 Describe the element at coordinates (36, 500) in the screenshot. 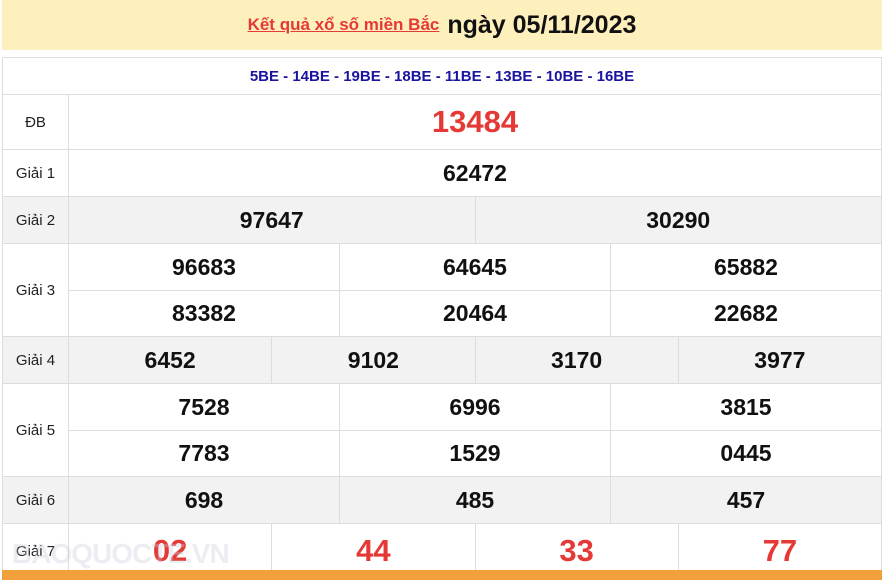

I see `prize-label: Giải 6` at that location.